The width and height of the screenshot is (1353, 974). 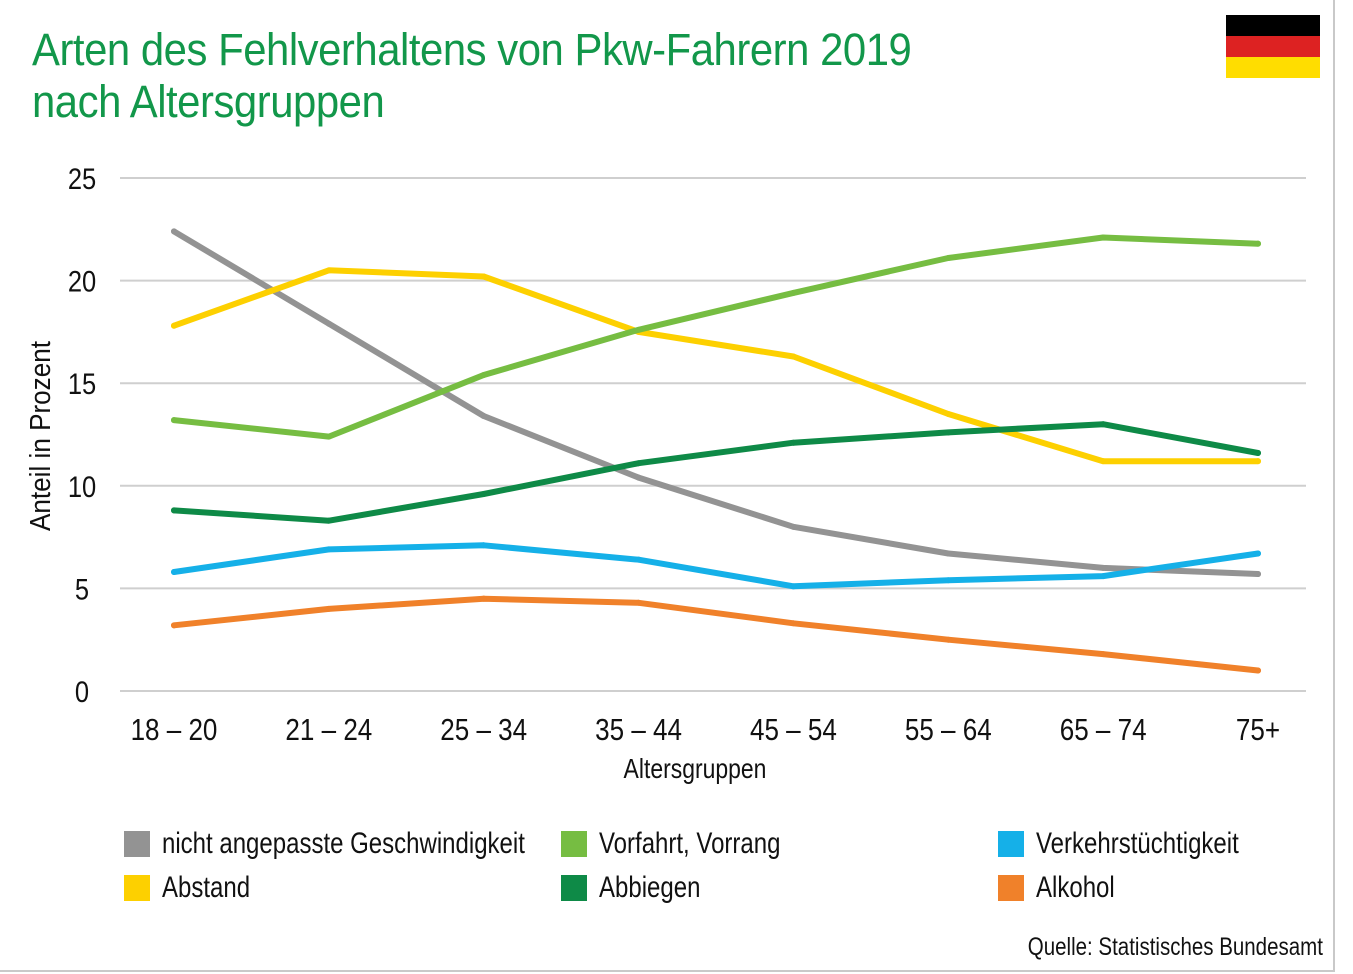 What do you see at coordinates (82, 281) in the screenshot?
I see `y-tick-label: 20` at bounding box center [82, 281].